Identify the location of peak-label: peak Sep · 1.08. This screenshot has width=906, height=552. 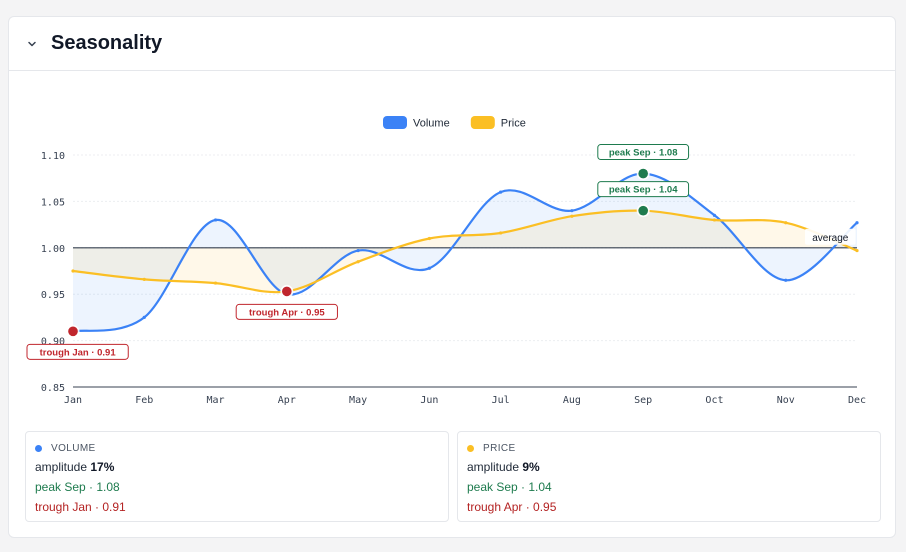
(643, 153).